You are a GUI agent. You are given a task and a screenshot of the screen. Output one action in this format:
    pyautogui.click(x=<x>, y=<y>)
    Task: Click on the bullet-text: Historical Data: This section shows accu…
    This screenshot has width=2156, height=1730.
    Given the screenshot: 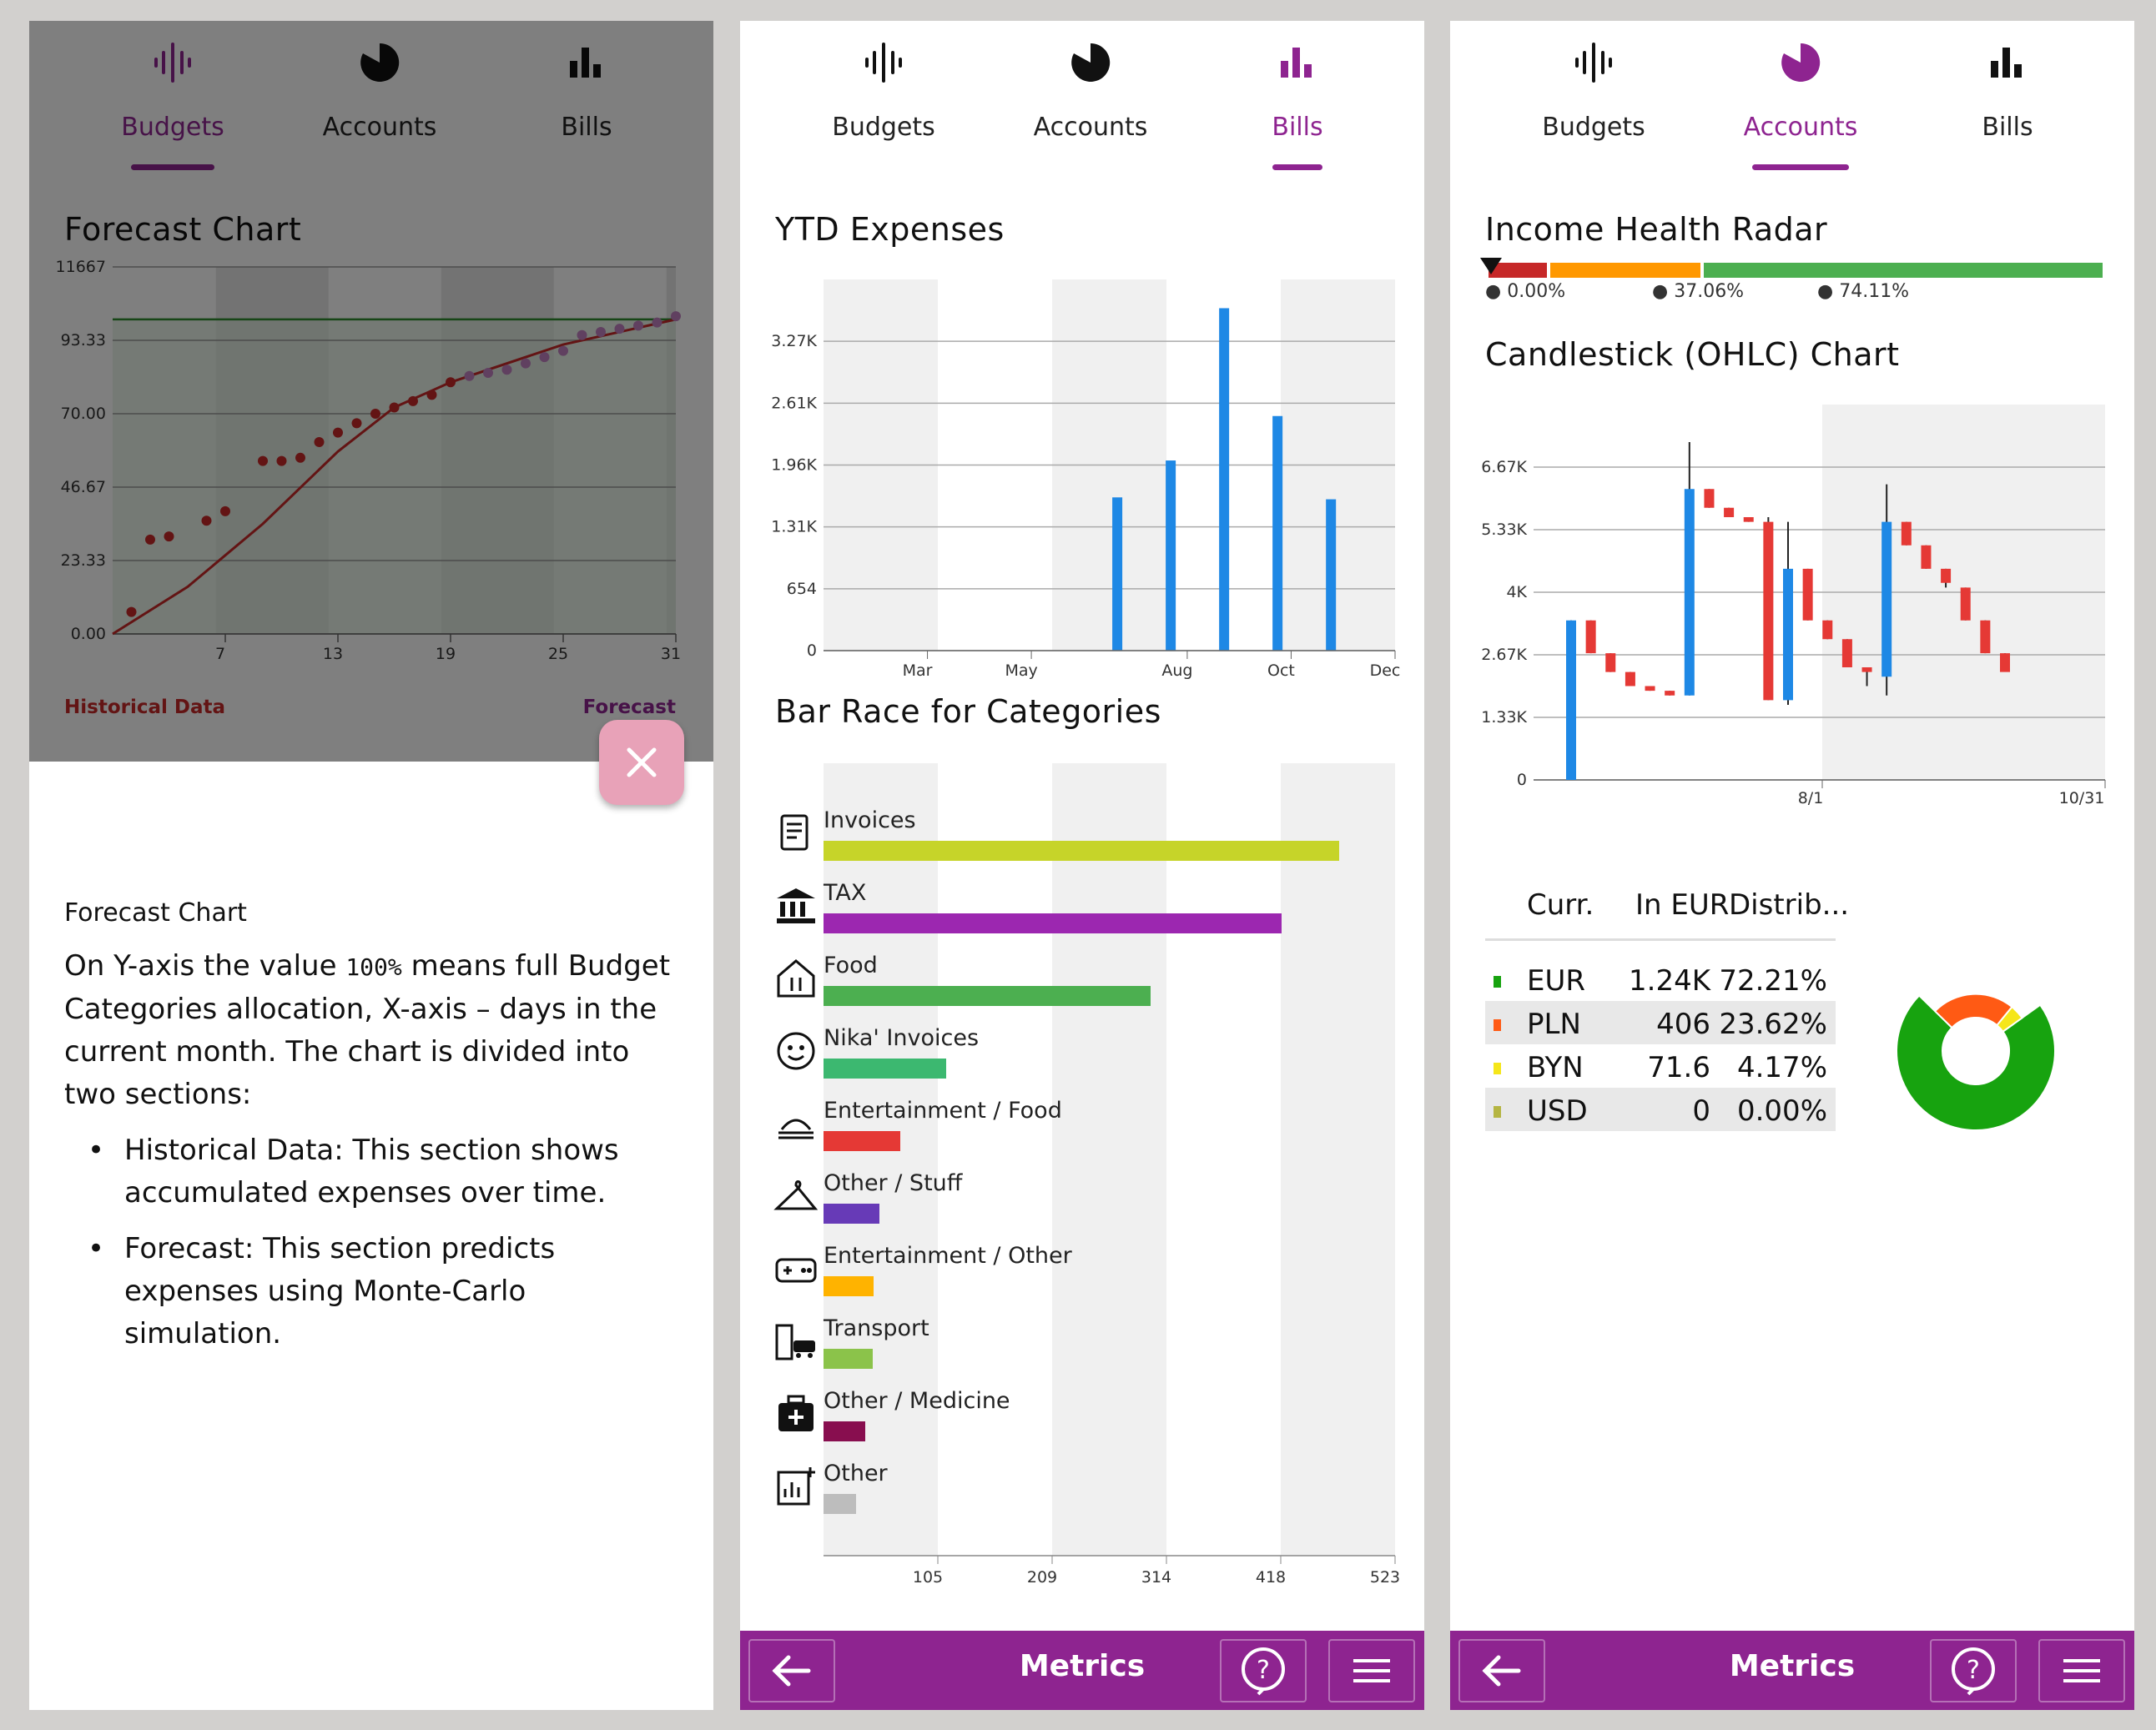 What is the action you would take?
    pyautogui.click(x=371, y=1171)
    